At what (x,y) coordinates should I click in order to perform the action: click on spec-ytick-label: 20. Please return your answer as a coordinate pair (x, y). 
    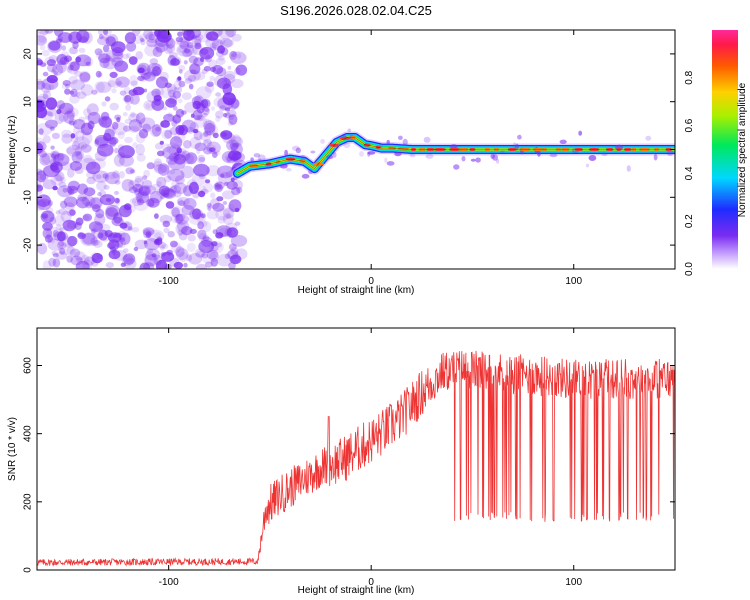
    Looking at the image, I should click on (28, 54).